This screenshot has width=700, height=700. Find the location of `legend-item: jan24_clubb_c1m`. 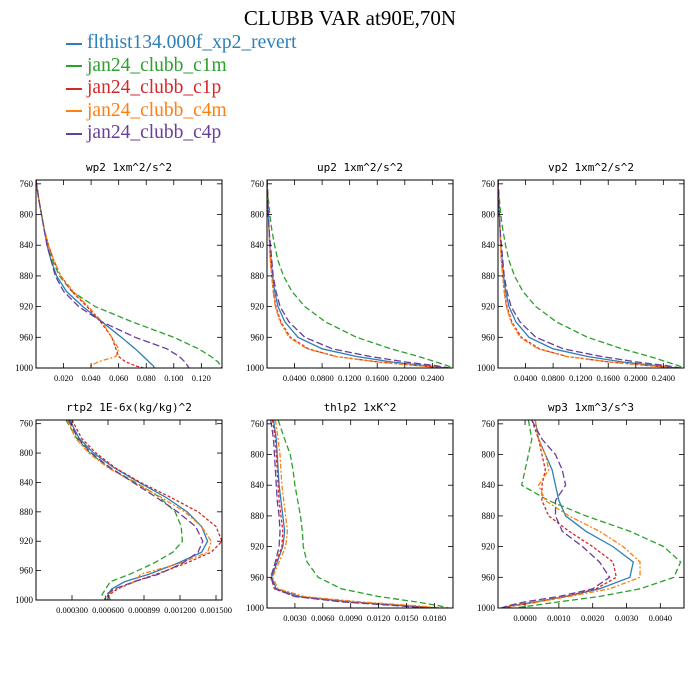

legend-item: jan24_clubb_c1m is located at coordinates (181, 66).